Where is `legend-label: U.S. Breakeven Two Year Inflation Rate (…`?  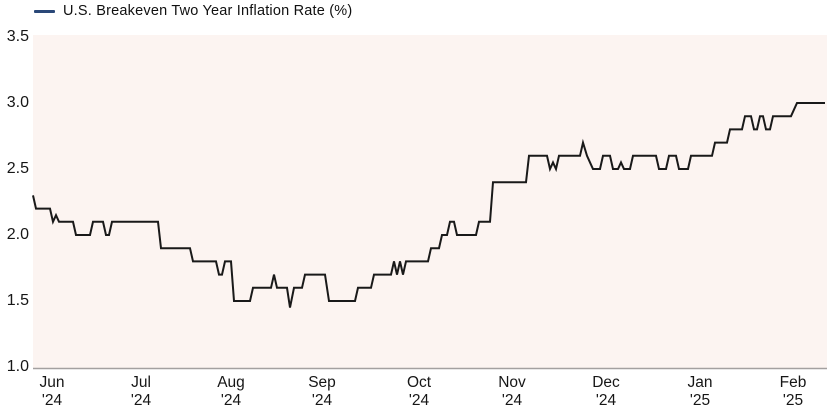
legend-label: U.S. Breakeven Two Year Inflation Rate (… is located at coordinates (208, 11).